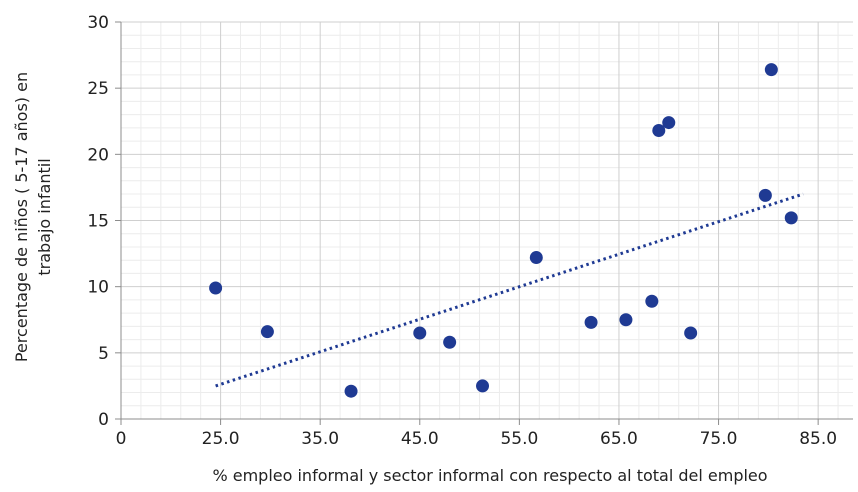  Describe the element at coordinates (98, 23) in the screenshot. I see `y-tick-label: 30` at that location.